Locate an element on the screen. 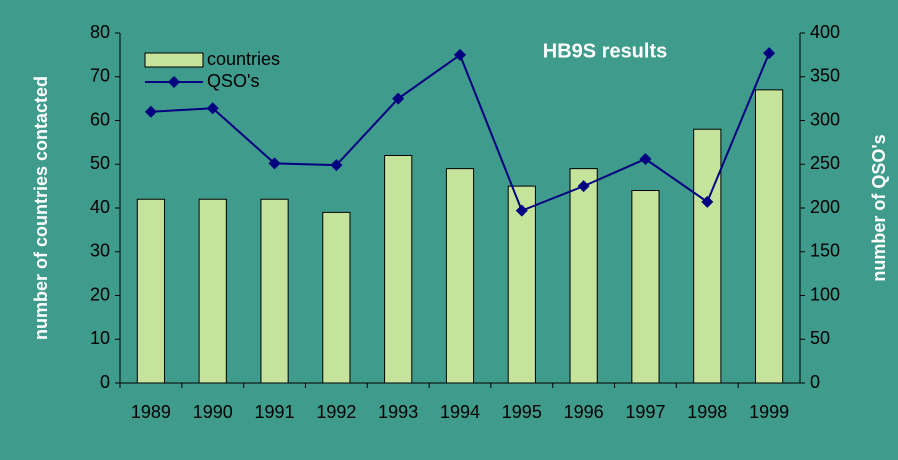 The height and width of the screenshot is (460, 898). y-tick-label: 50 is located at coordinates (100, 163).